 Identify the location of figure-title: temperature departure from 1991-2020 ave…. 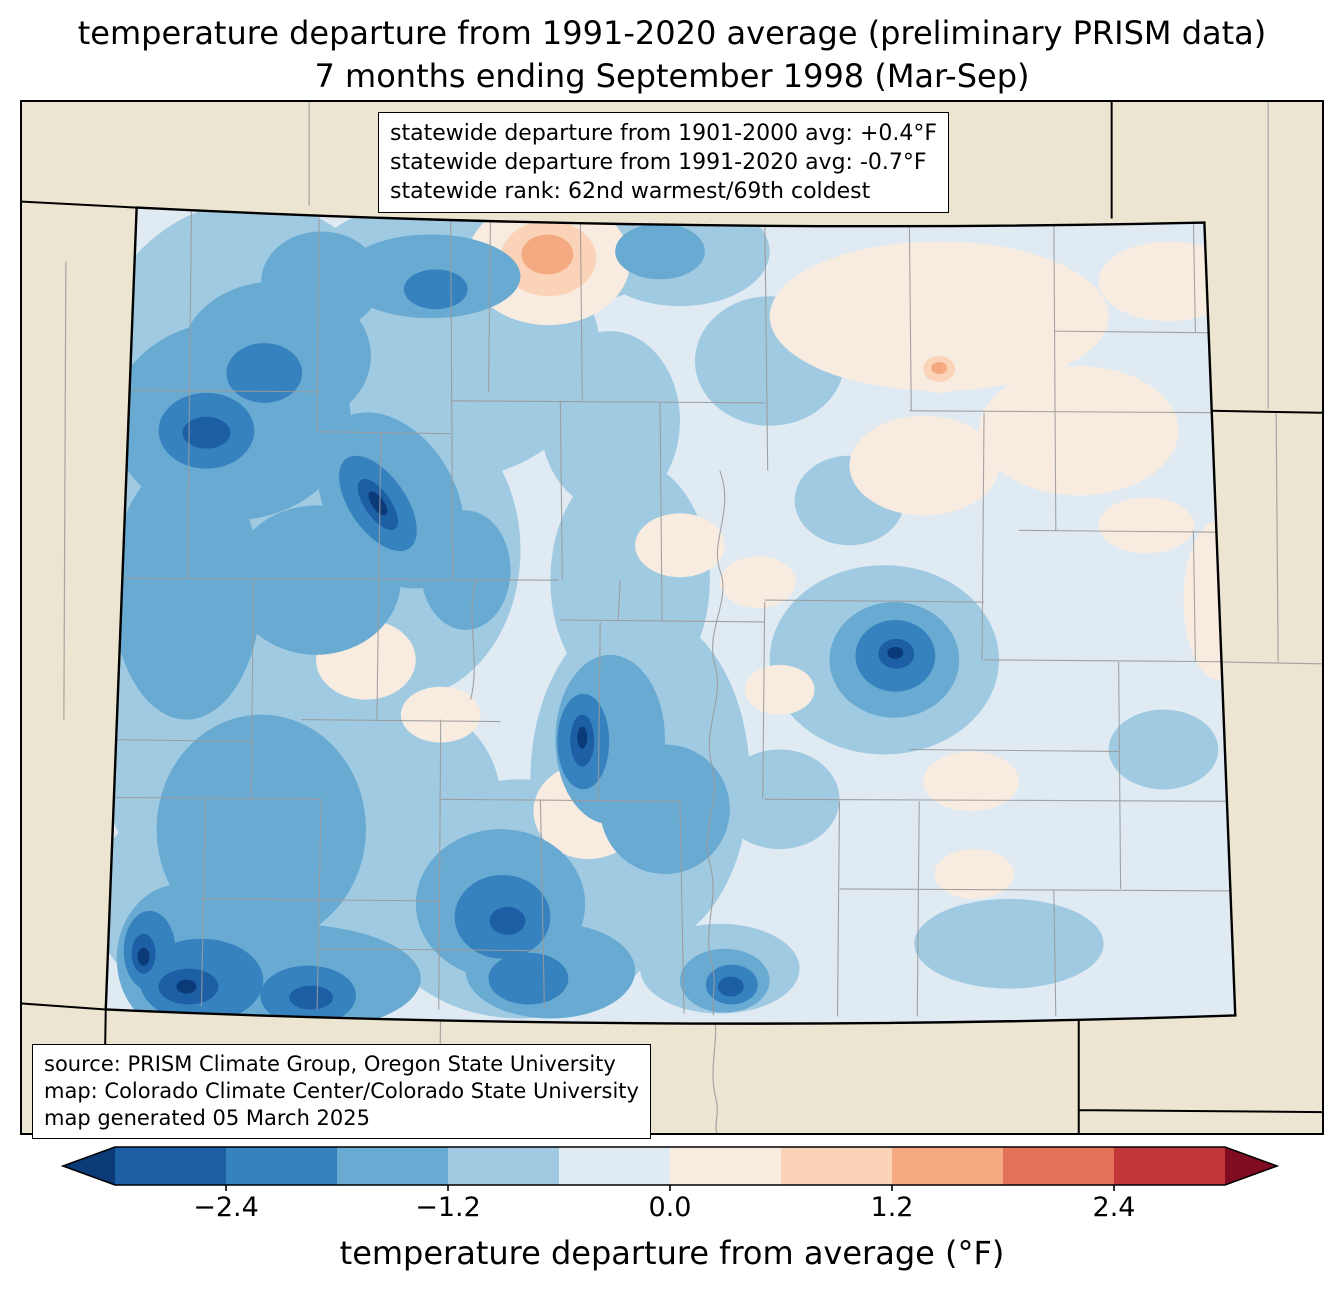
(672, 55).